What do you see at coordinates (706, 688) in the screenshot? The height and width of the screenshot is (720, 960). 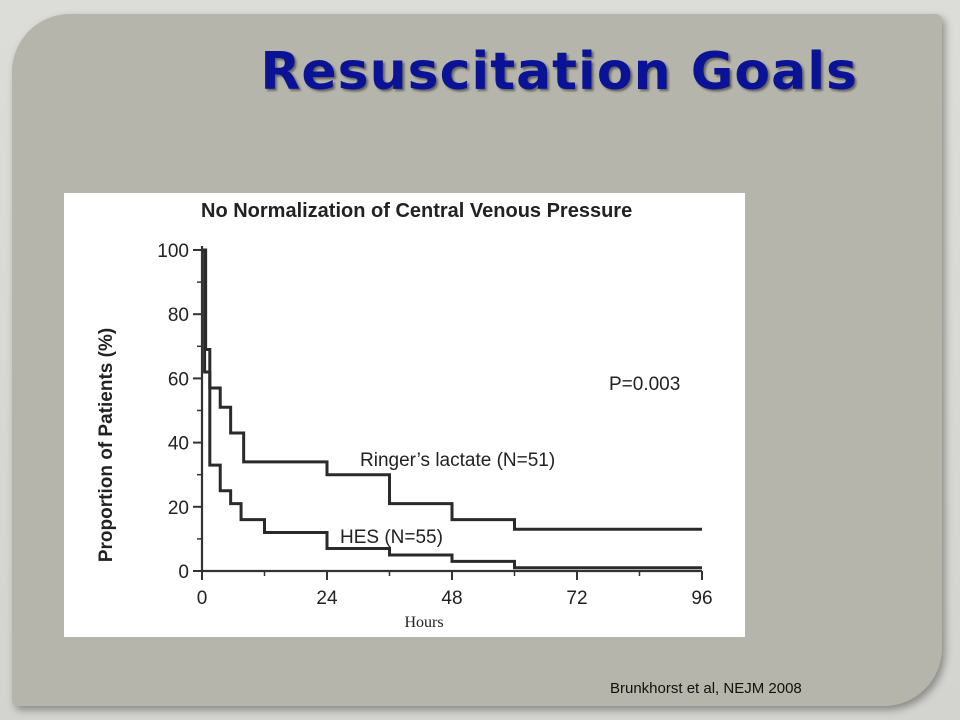 I see `citation: Brunkhorst et al, NEJM 2008` at bounding box center [706, 688].